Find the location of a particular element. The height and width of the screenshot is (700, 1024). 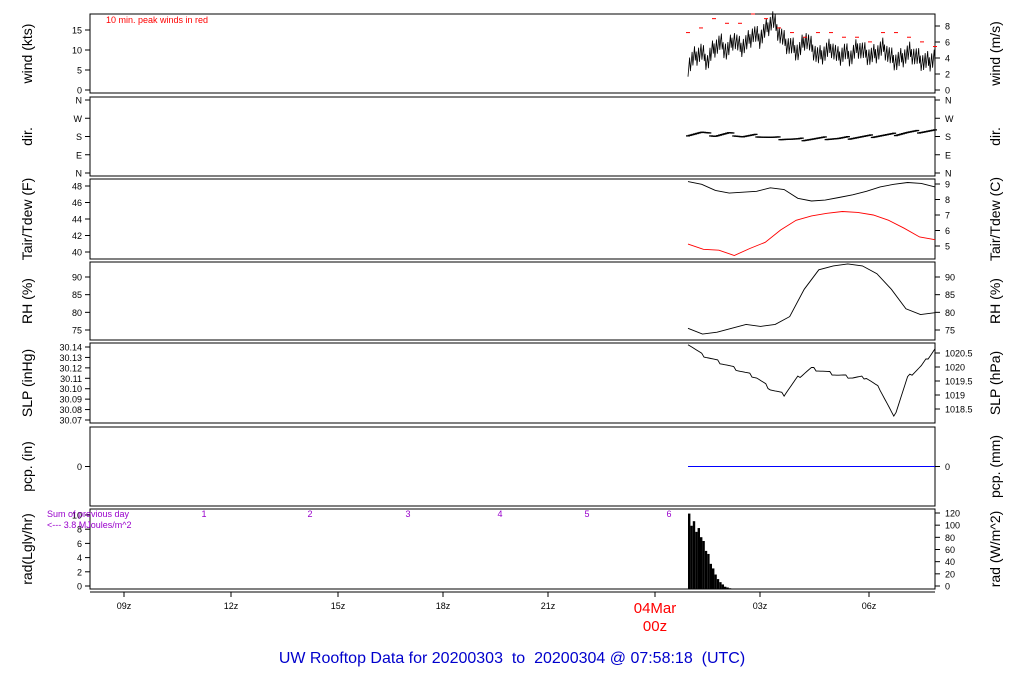

panel-rad-right-label: rad (W/m^2) is located at coordinates (995, 549).